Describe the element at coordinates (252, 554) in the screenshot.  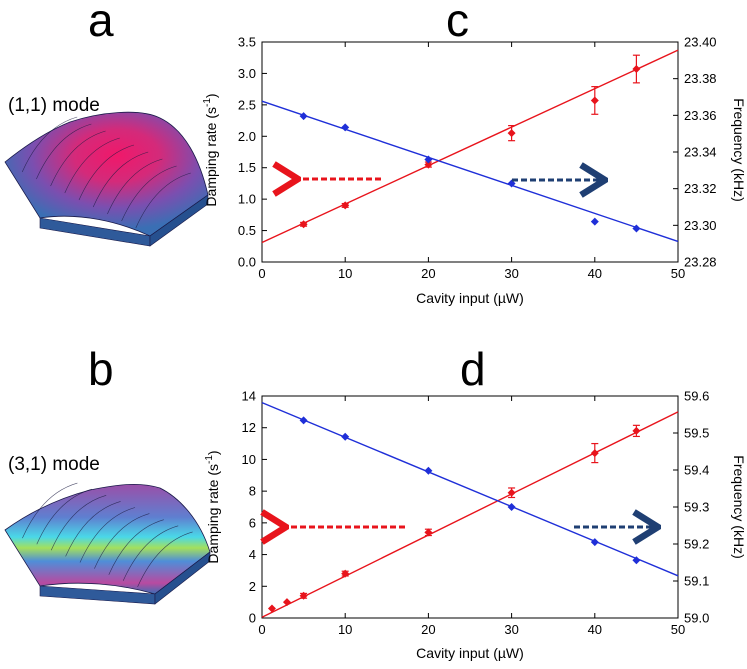
I see `y-left-tick-label: 4` at that location.